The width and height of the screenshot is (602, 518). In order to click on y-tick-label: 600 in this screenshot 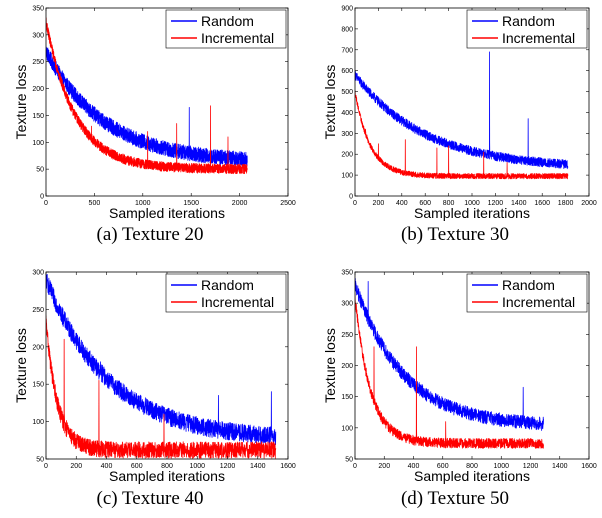, I will do `click(347, 71)`.